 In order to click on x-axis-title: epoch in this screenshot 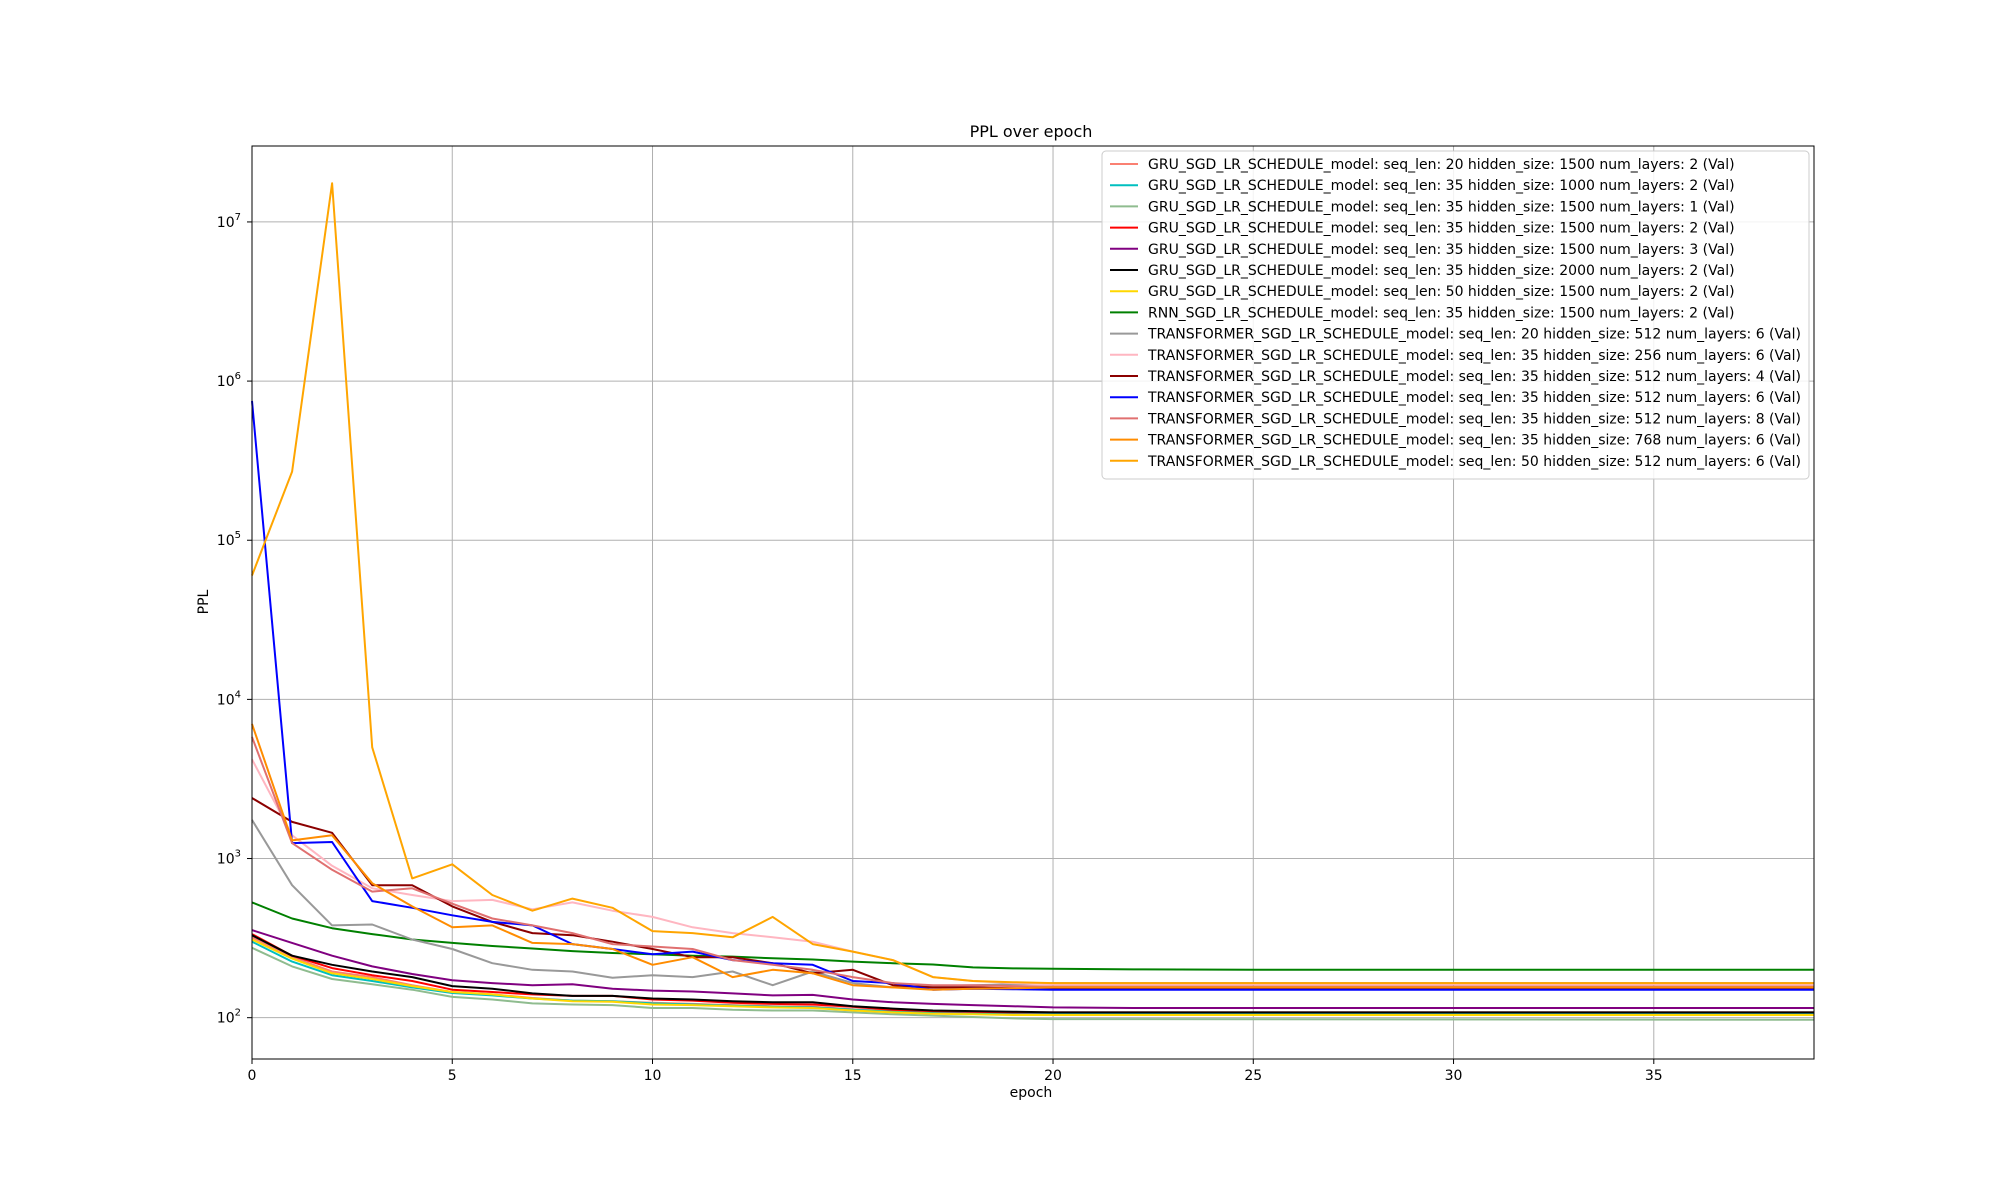, I will do `click(1031, 1093)`.